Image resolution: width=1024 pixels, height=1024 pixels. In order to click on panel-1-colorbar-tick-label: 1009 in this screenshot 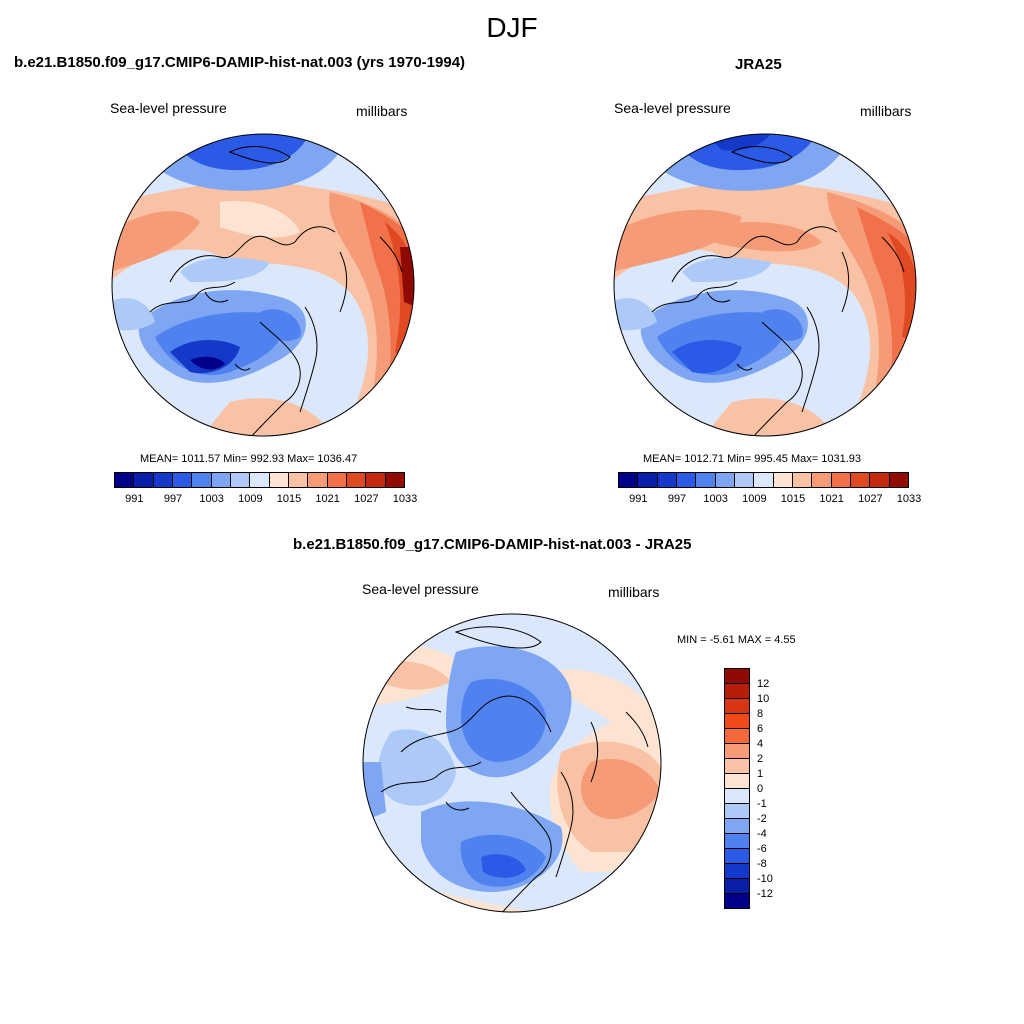, I will do `click(250, 499)`.